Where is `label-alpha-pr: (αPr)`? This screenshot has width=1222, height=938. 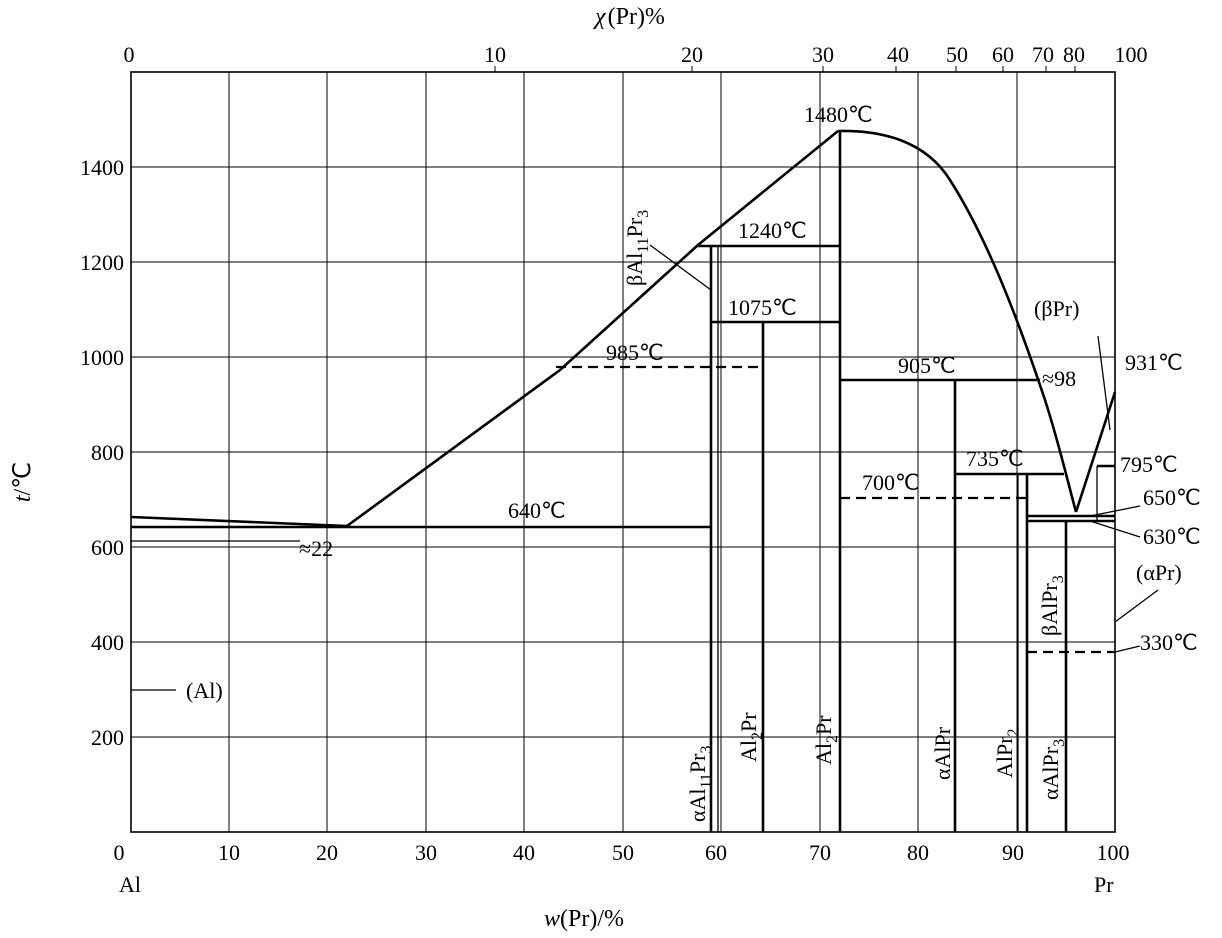 label-alpha-pr: (αPr) is located at coordinates (1159, 572).